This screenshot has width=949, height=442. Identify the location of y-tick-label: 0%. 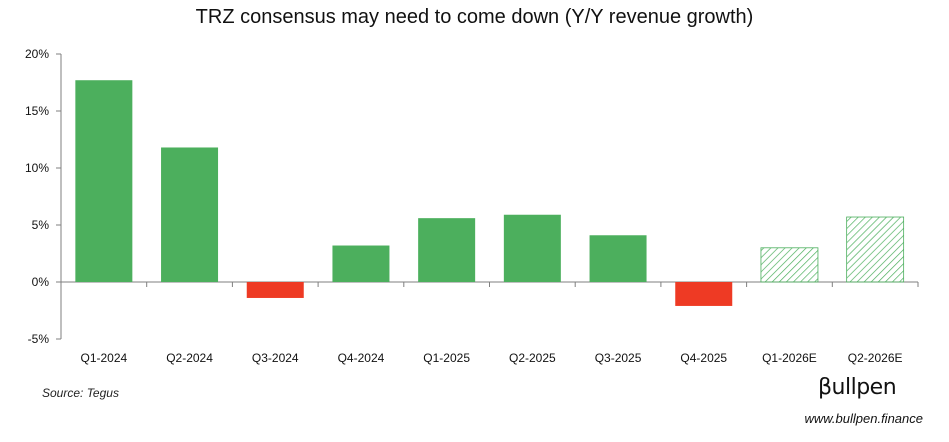
(41, 282).